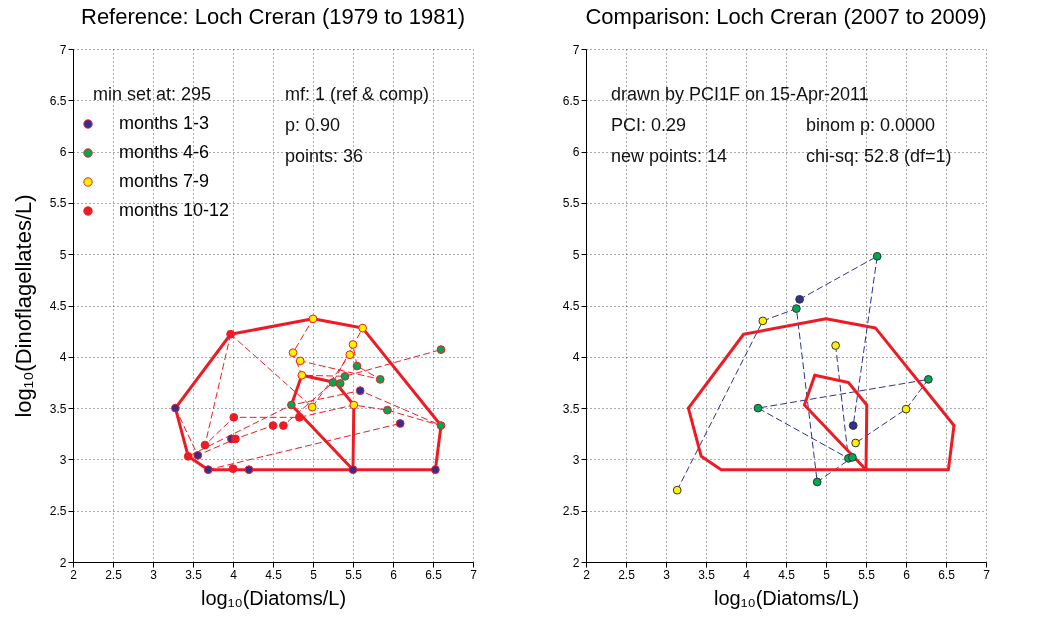 This screenshot has width=1037, height=643. What do you see at coordinates (164, 181) in the screenshot?
I see `legend-label: months 7-9` at bounding box center [164, 181].